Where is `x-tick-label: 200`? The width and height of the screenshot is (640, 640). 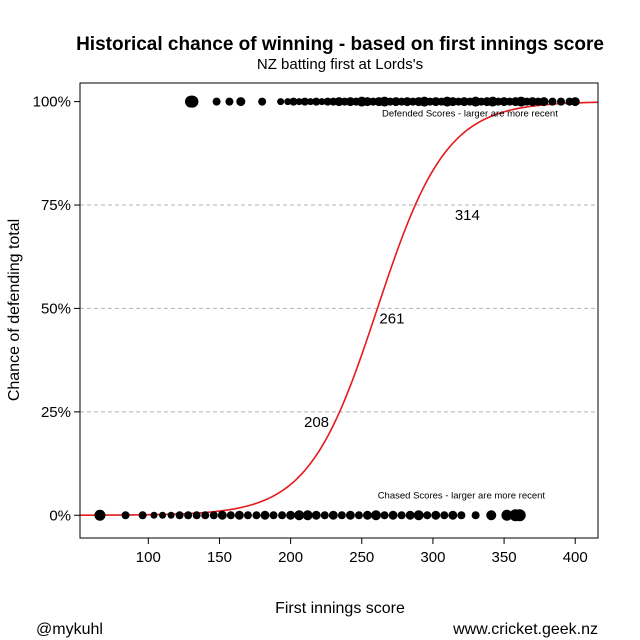 x-tick-label: 200 is located at coordinates (290, 557).